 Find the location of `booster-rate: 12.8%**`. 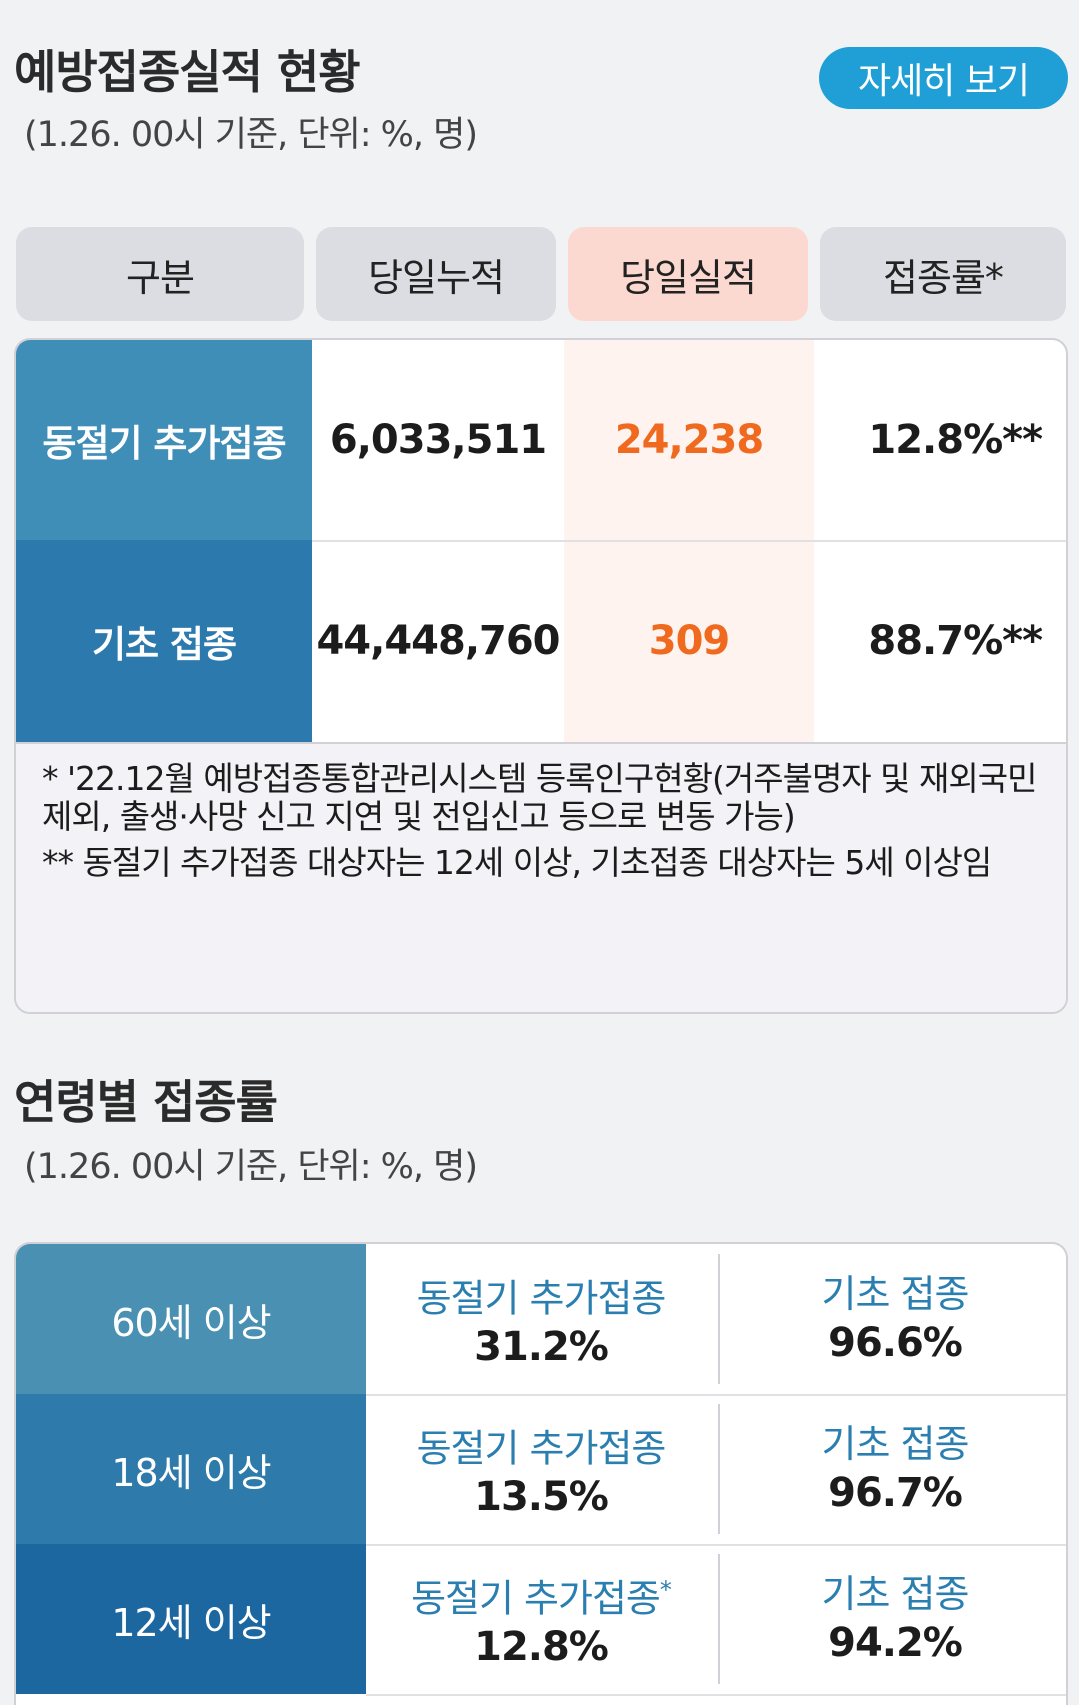

booster-rate: 12.8%** is located at coordinates (955, 440).